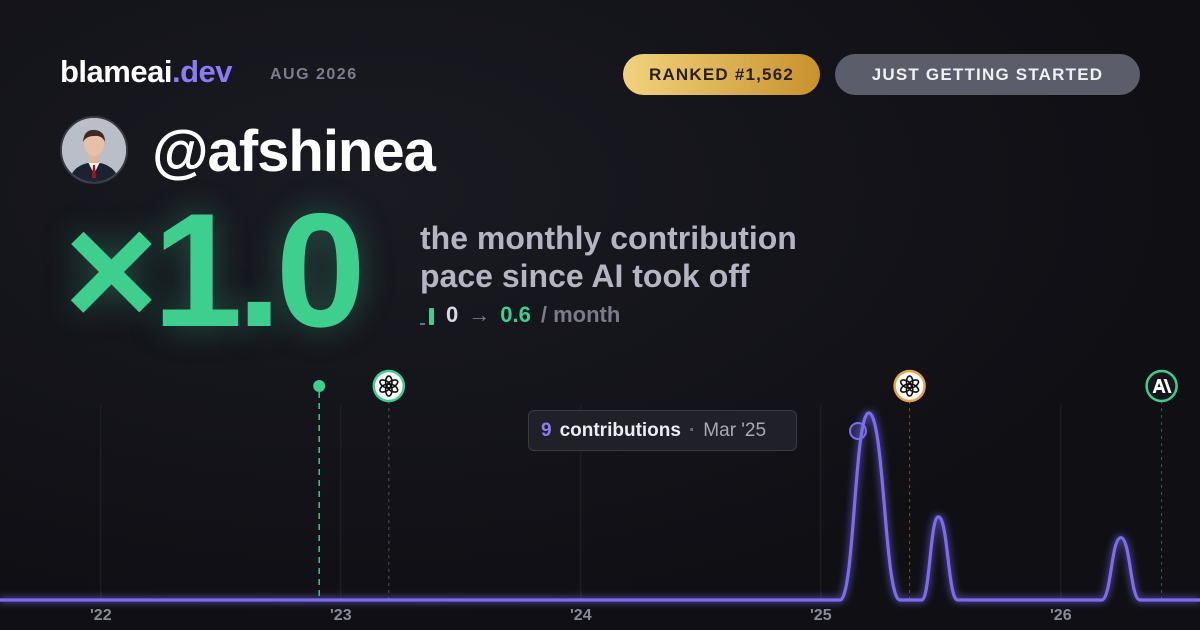  I want to click on pace-after: 0.6, so click(515, 314).